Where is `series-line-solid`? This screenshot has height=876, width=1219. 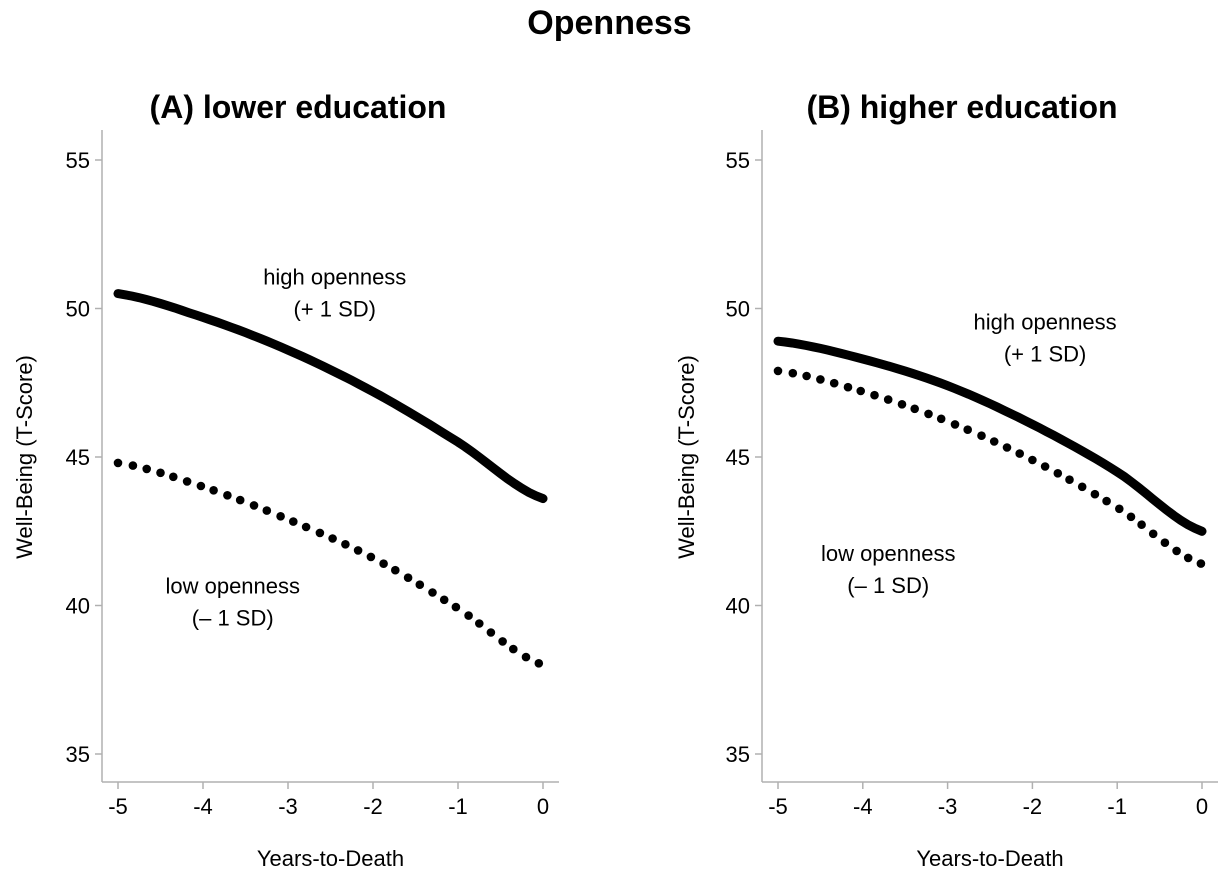 series-line-solid is located at coordinates (990, 436).